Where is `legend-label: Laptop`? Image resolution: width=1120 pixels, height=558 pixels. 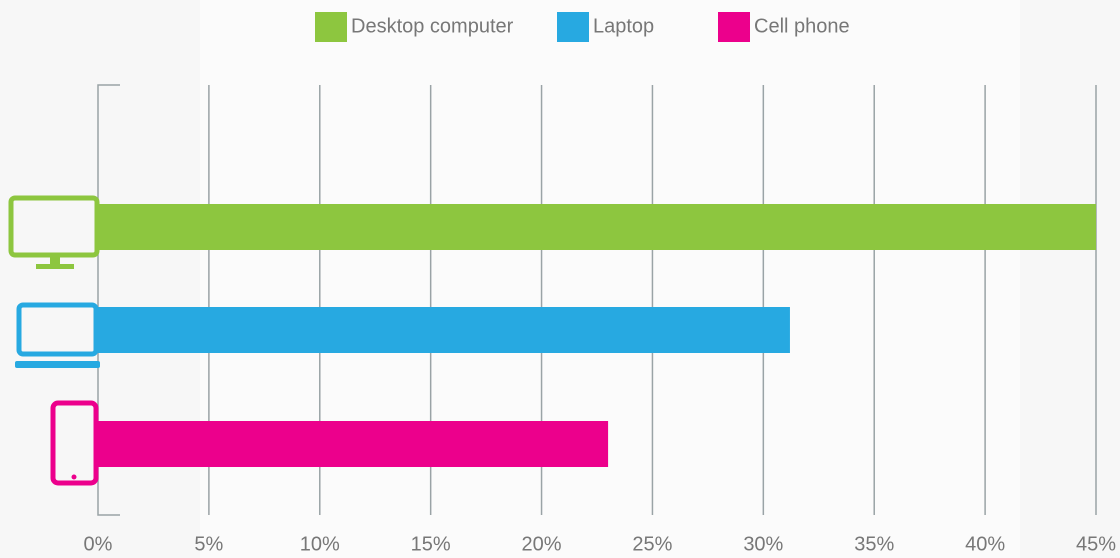 legend-label: Laptop is located at coordinates (623, 26).